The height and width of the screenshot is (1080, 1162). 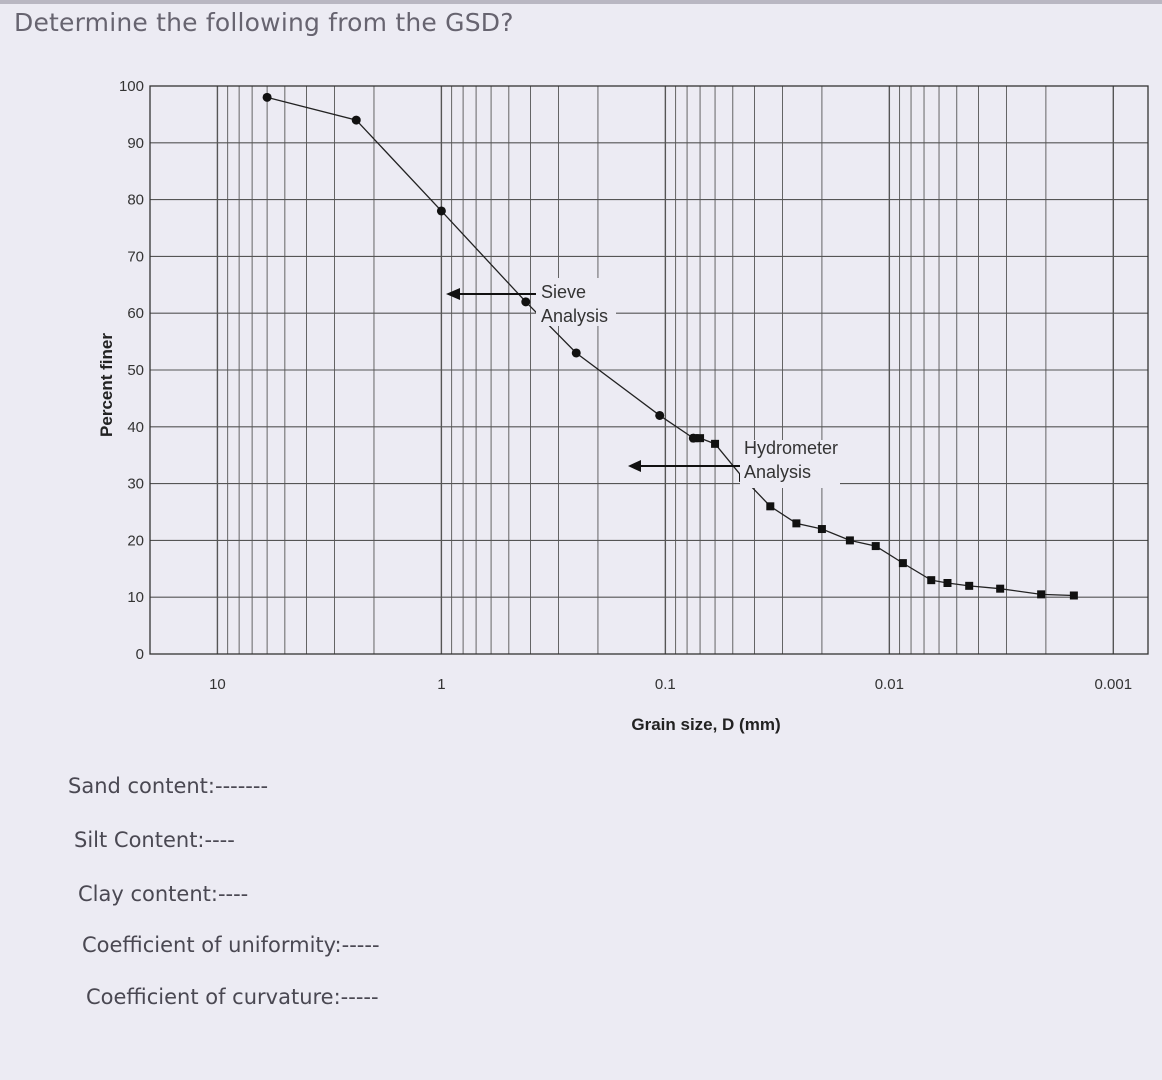 What do you see at coordinates (574, 316) in the screenshot?
I see `sieve-label-2: Analysis` at bounding box center [574, 316].